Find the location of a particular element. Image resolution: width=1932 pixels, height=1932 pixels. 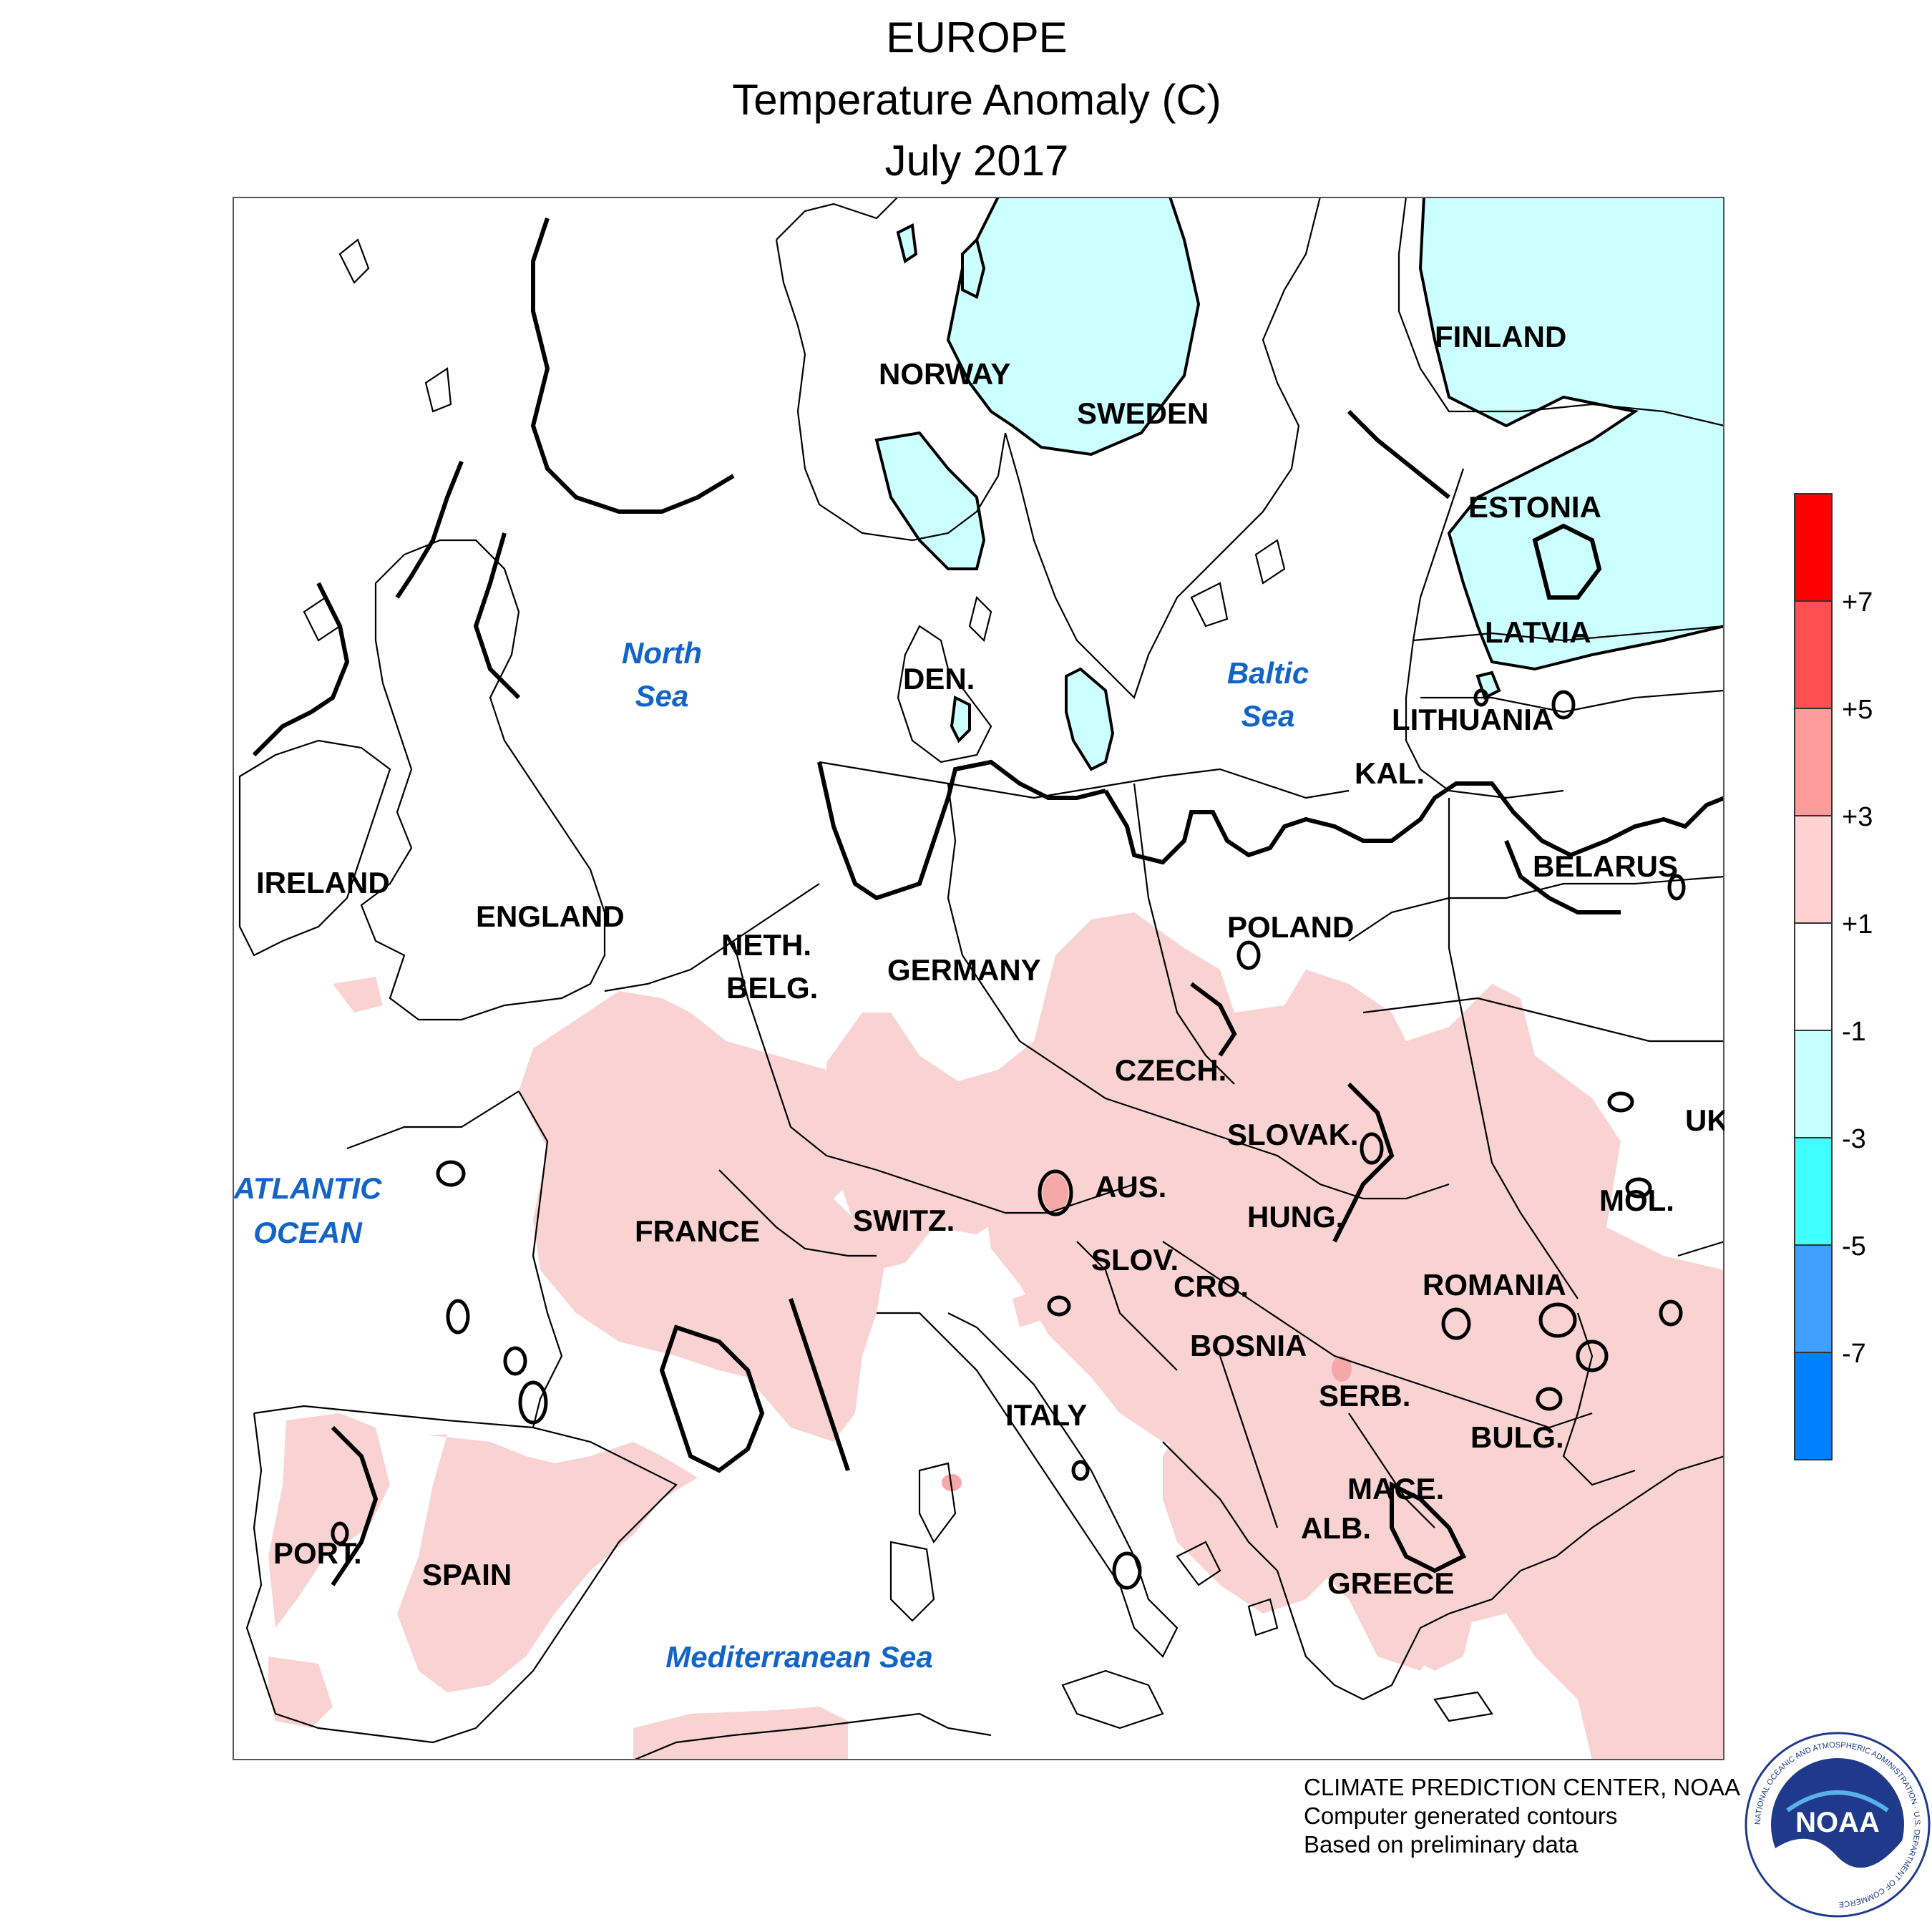

label-norway: NORWAY is located at coordinates (944, 374).